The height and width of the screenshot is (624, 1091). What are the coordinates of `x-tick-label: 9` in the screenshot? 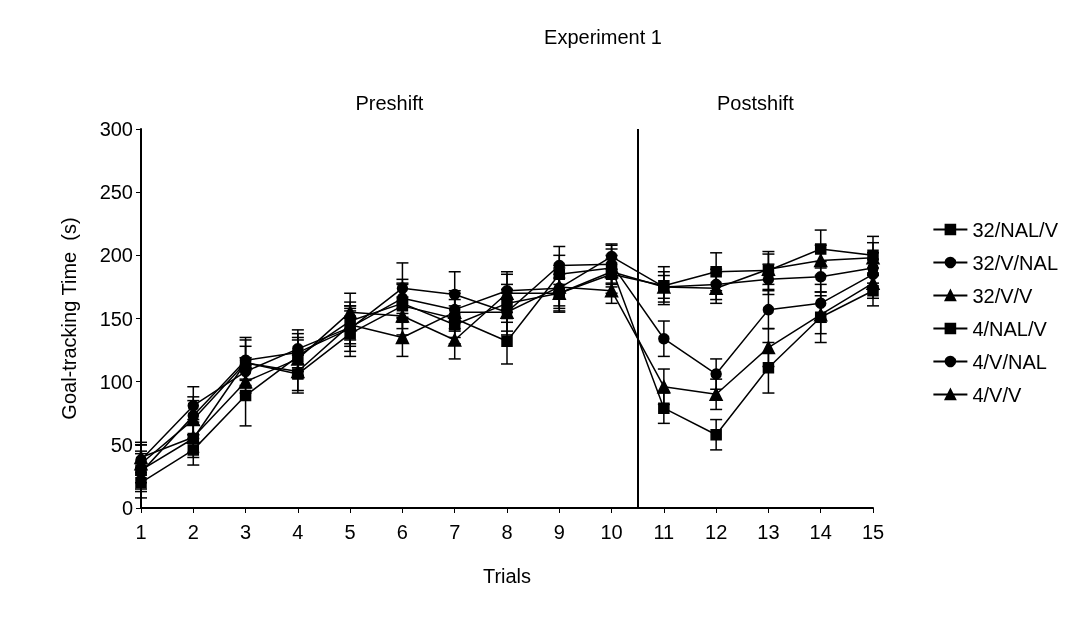 It's located at (559, 532).